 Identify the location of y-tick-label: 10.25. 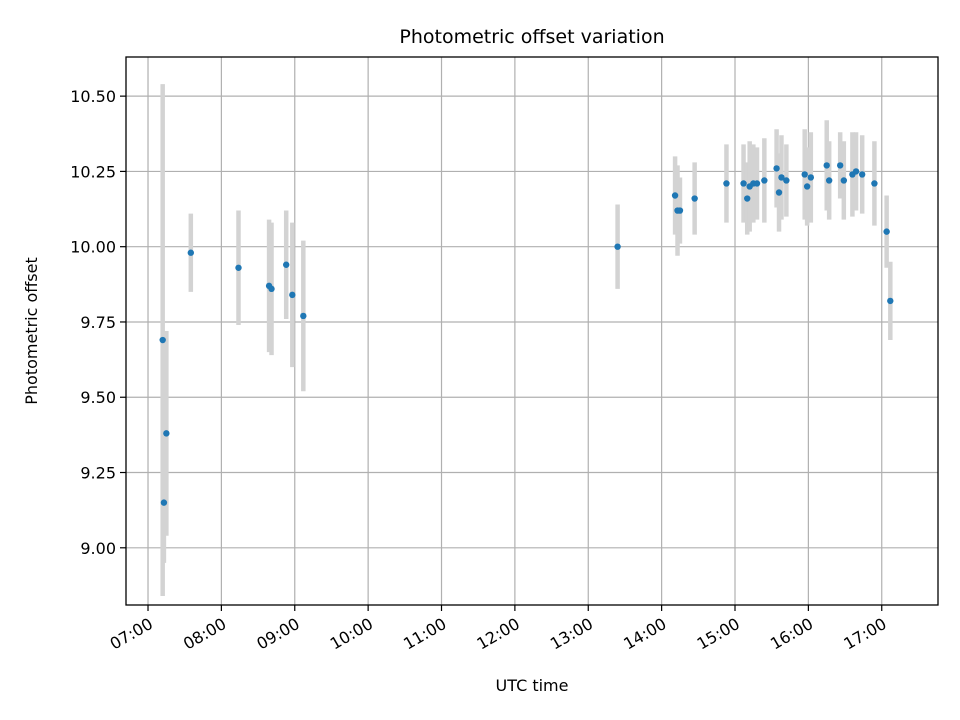
(93, 171).